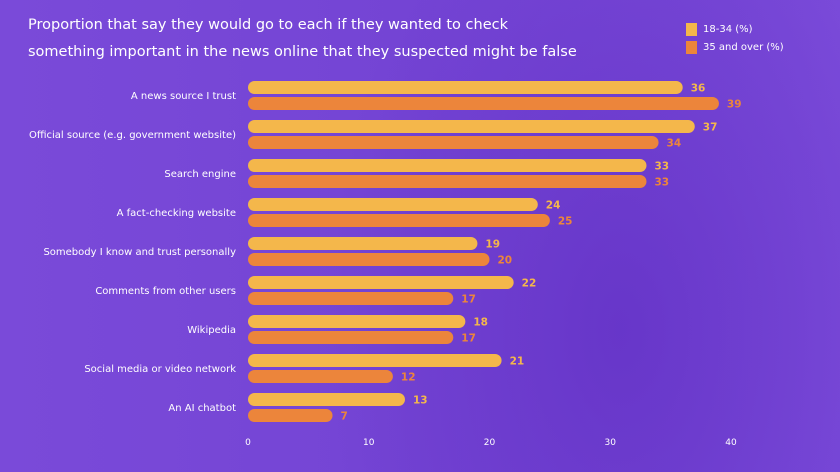 This screenshot has height=472, width=840. Describe the element at coordinates (492, 245) in the screenshot. I see `data-label: 19` at that location.